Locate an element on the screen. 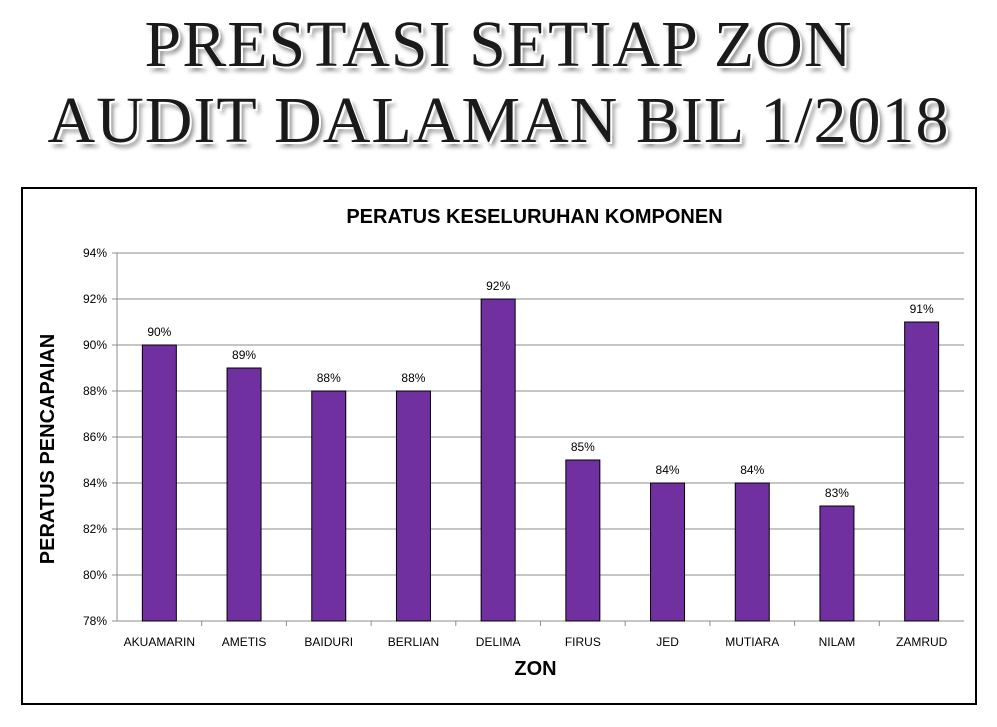 Image resolution: width=997 pixels, height=727 pixels. y-tick-label: 86% is located at coordinates (95, 437).